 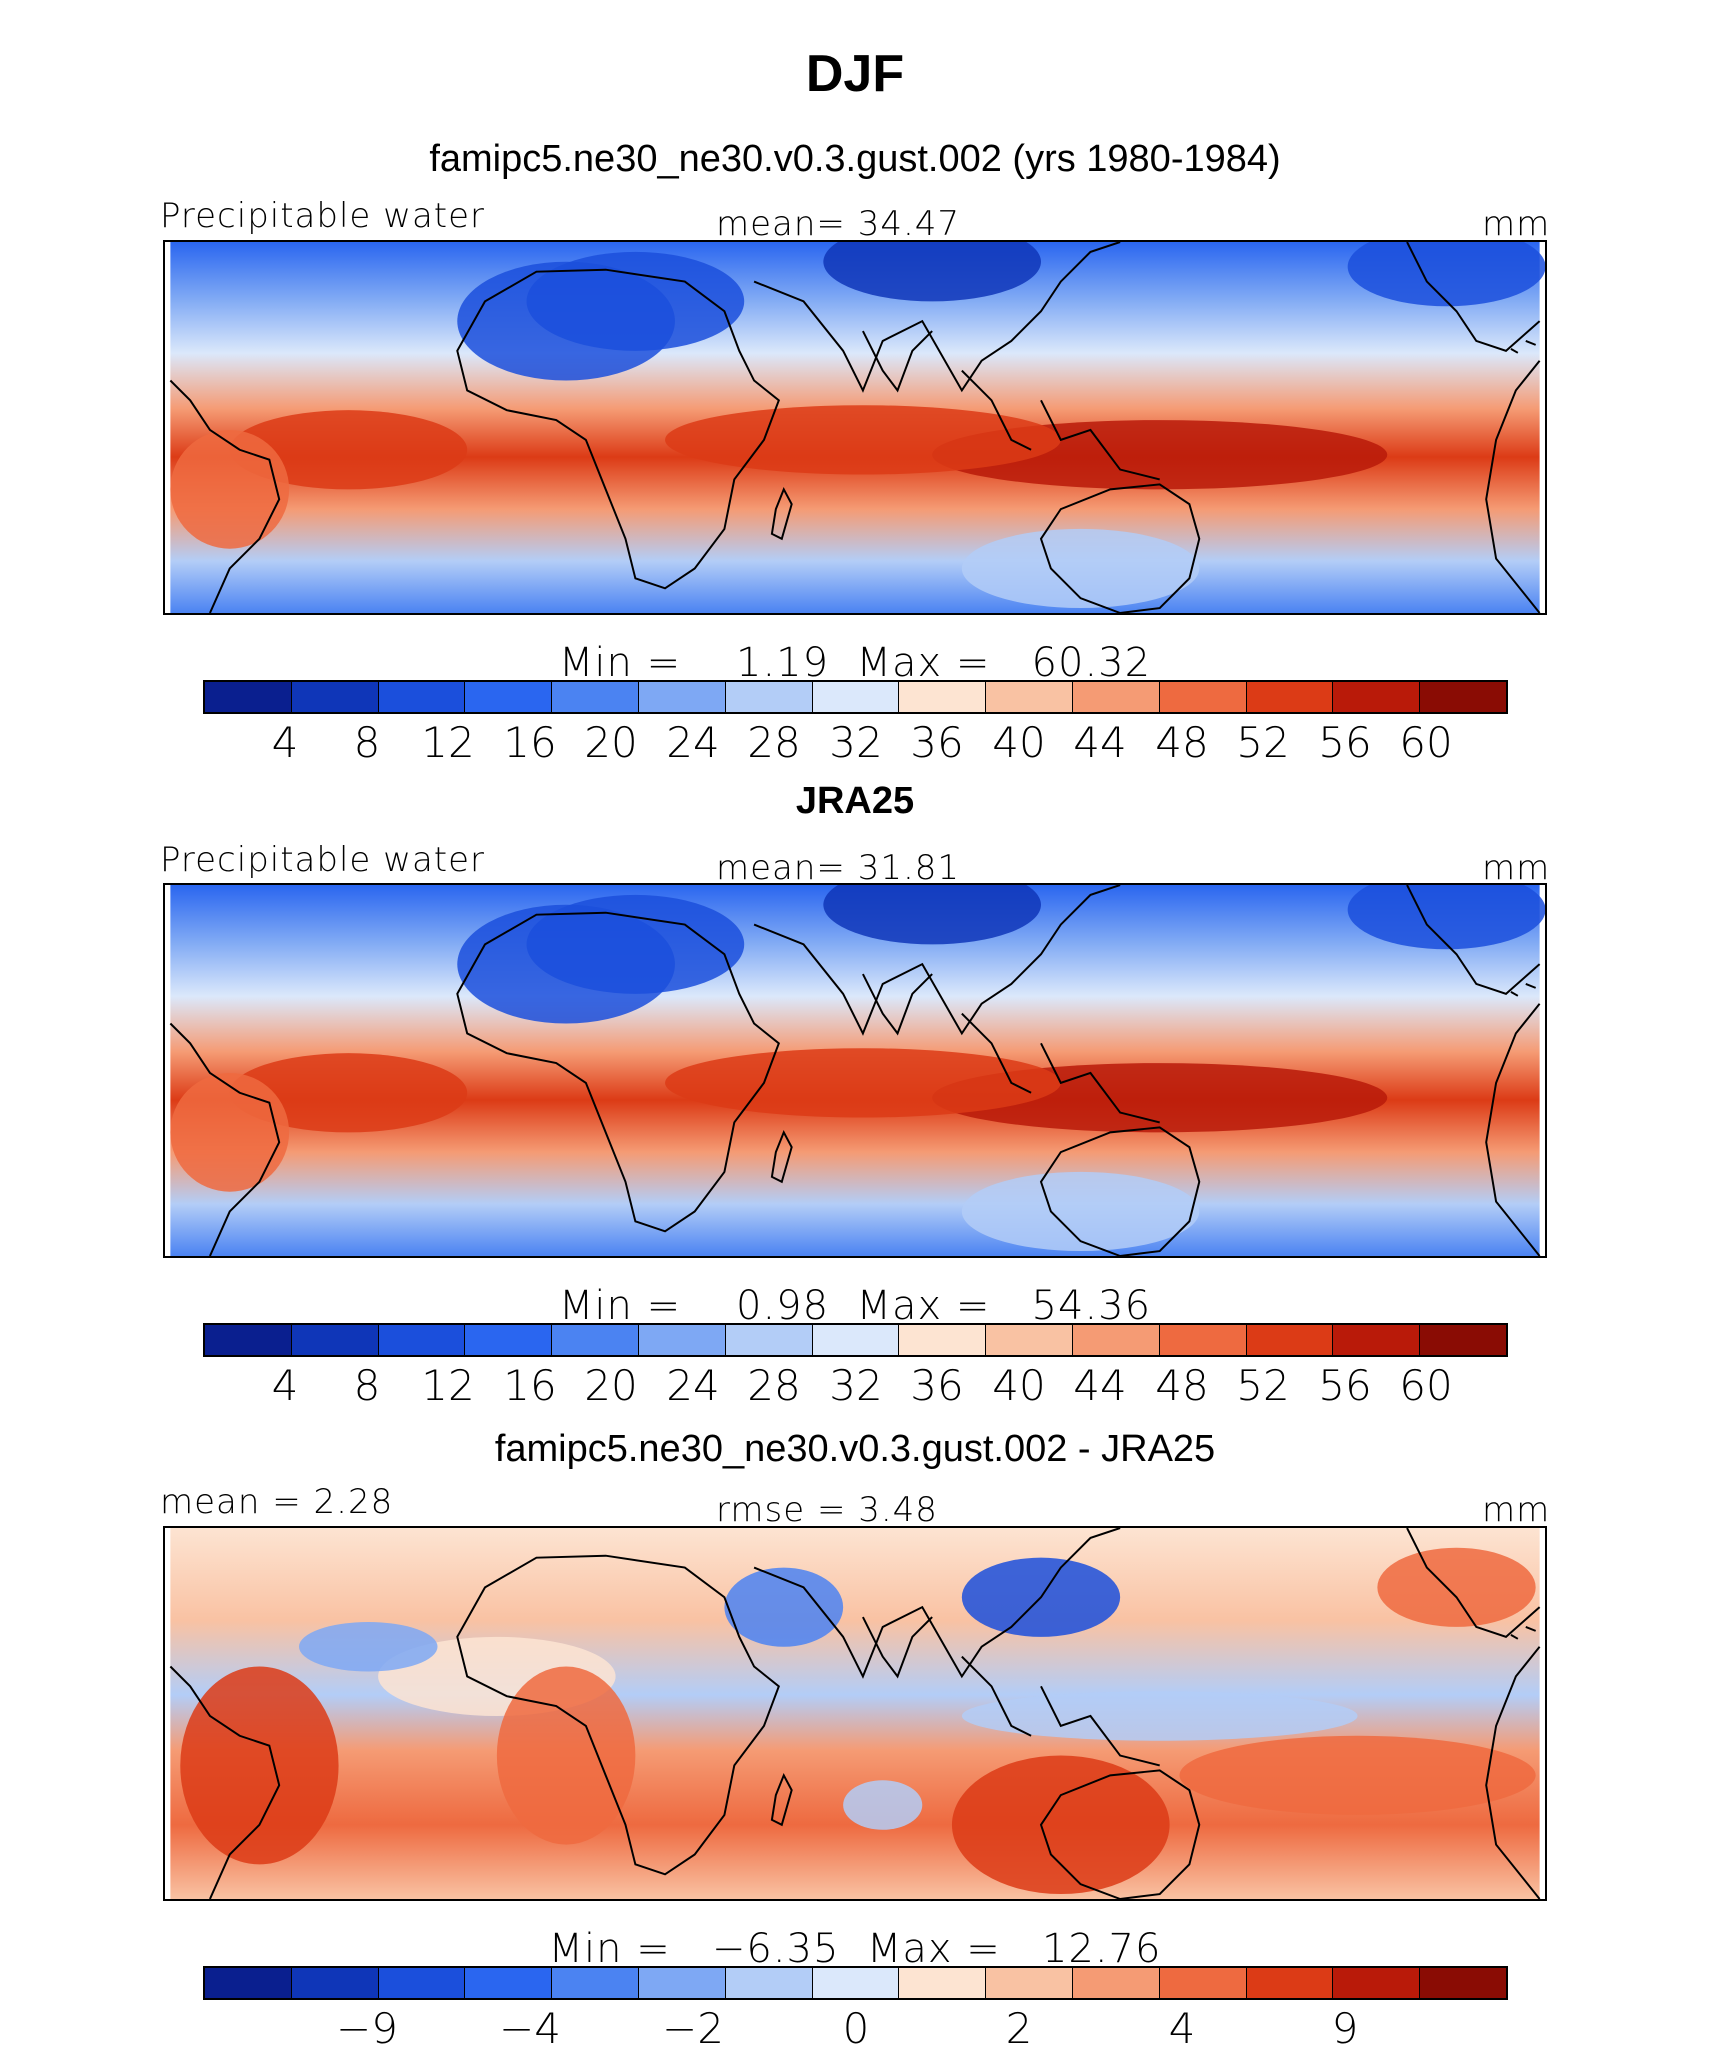 I want to click on colorbar-tick-label: −9, so click(x=367, y=2028).